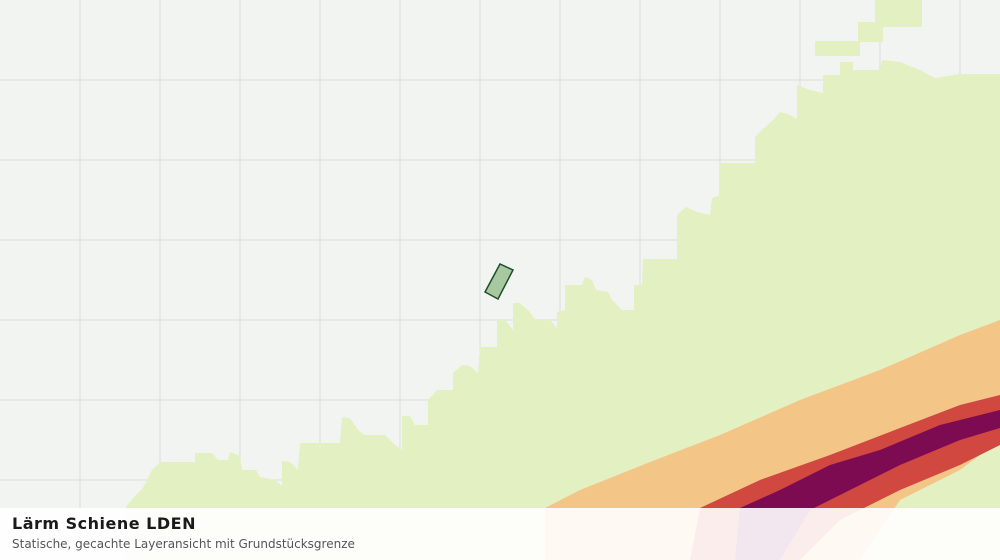 The image size is (1000, 560). Describe the element at coordinates (499, 282) in the screenshot. I see `parcel-boundary` at that location.